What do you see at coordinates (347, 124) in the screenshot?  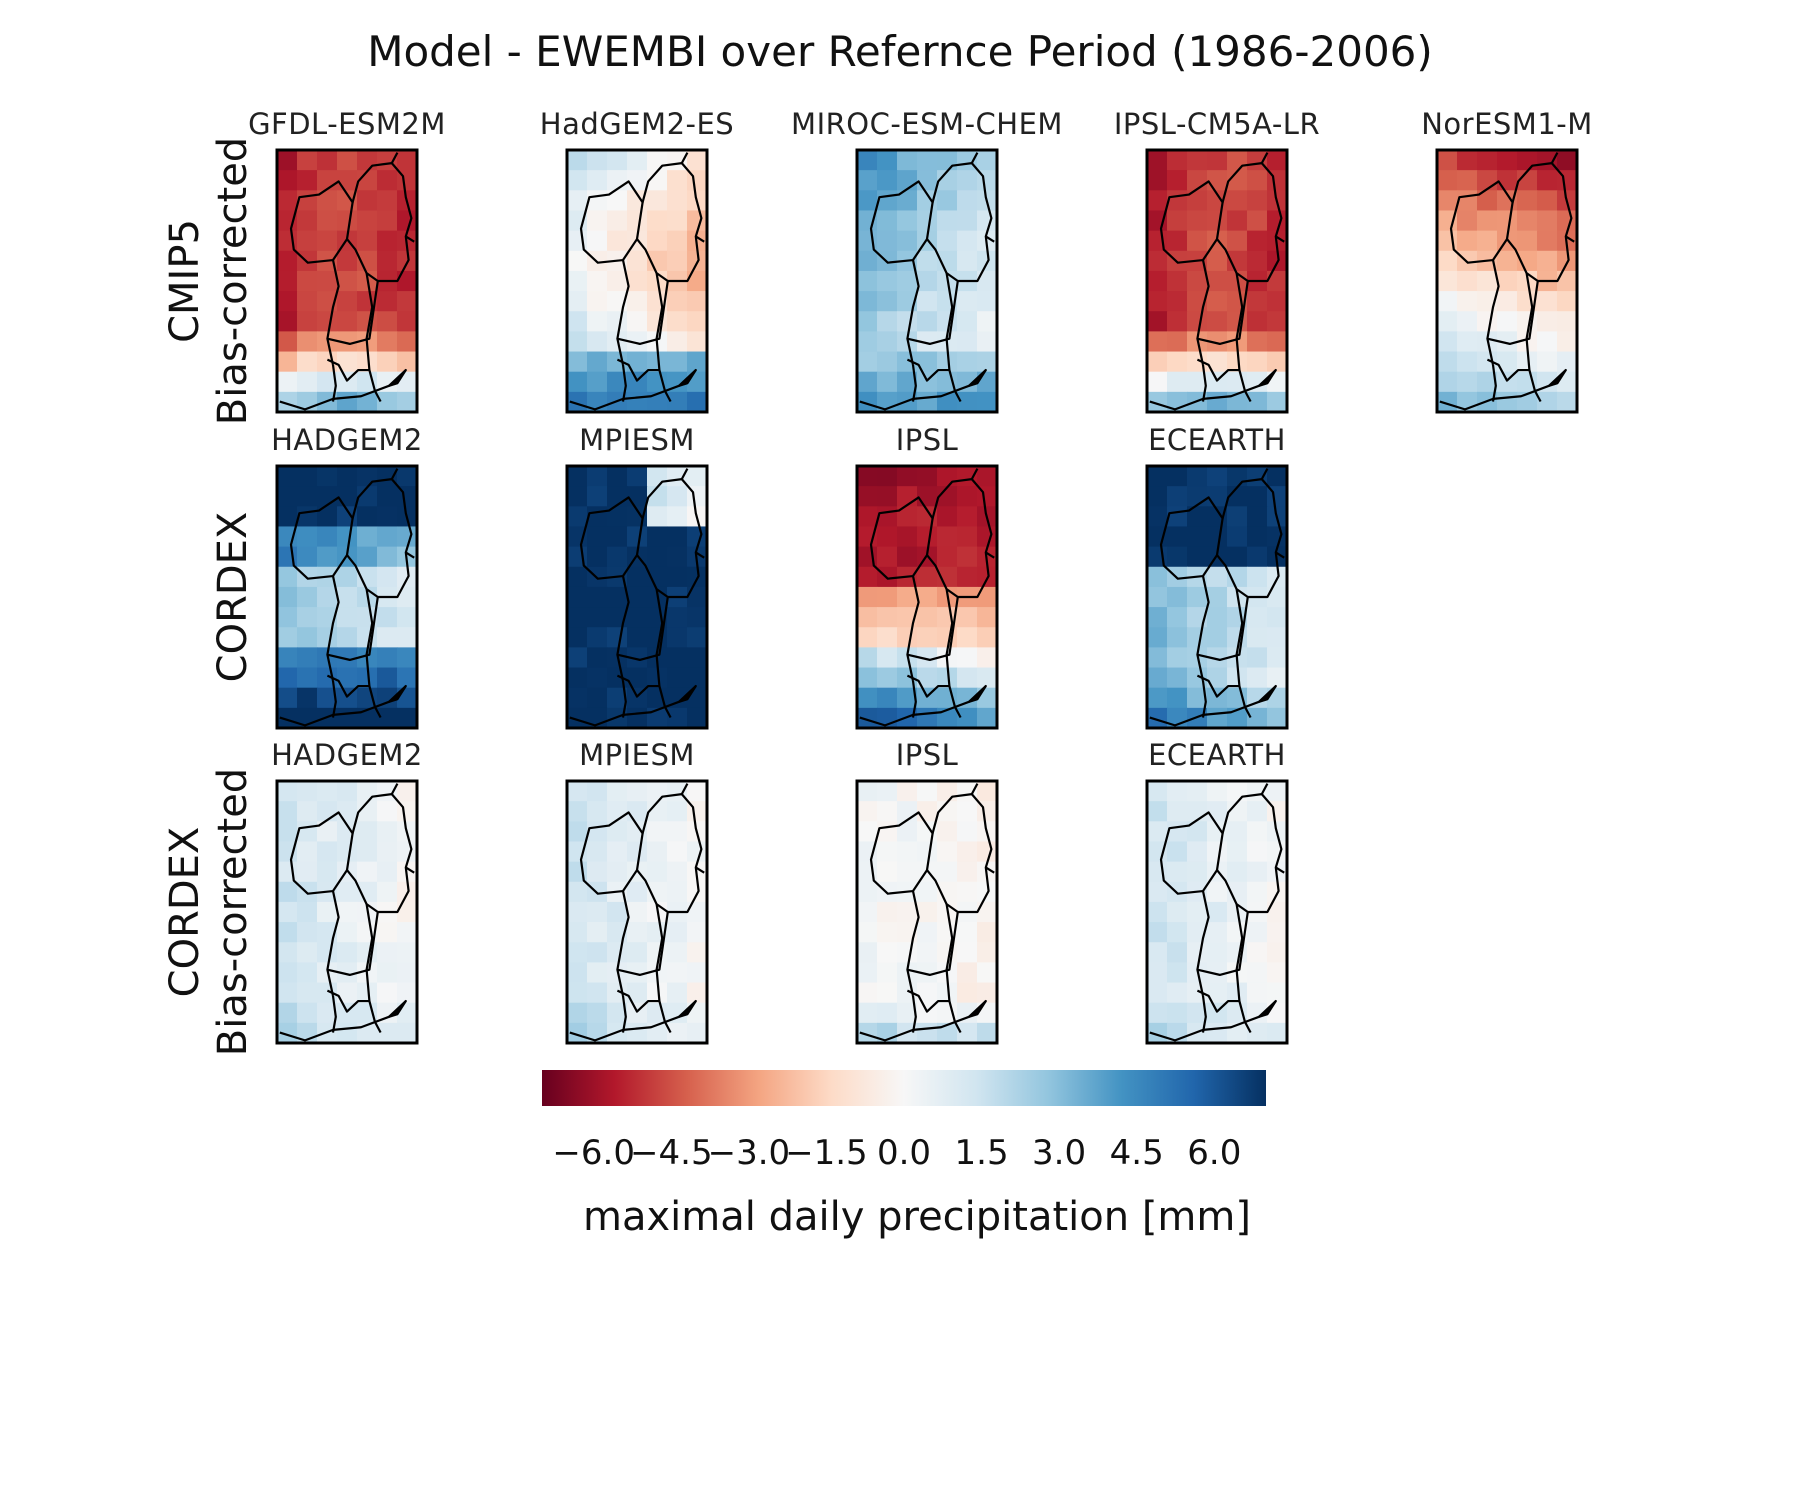 I see `panel-title: GFDL-ESM2M` at bounding box center [347, 124].